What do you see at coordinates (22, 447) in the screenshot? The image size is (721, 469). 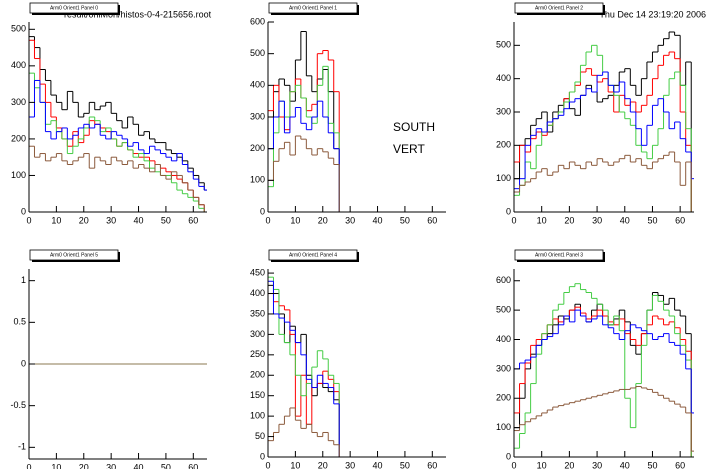 I see `y-tick-label: -1` at bounding box center [22, 447].